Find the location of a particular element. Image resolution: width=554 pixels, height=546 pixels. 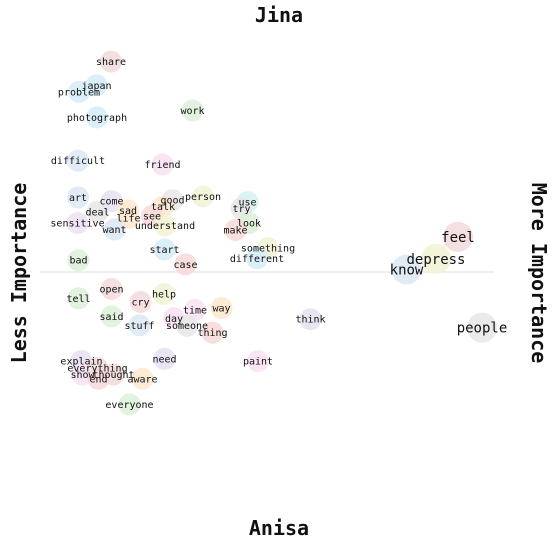

point-bubble-know is located at coordinates (406, 269).